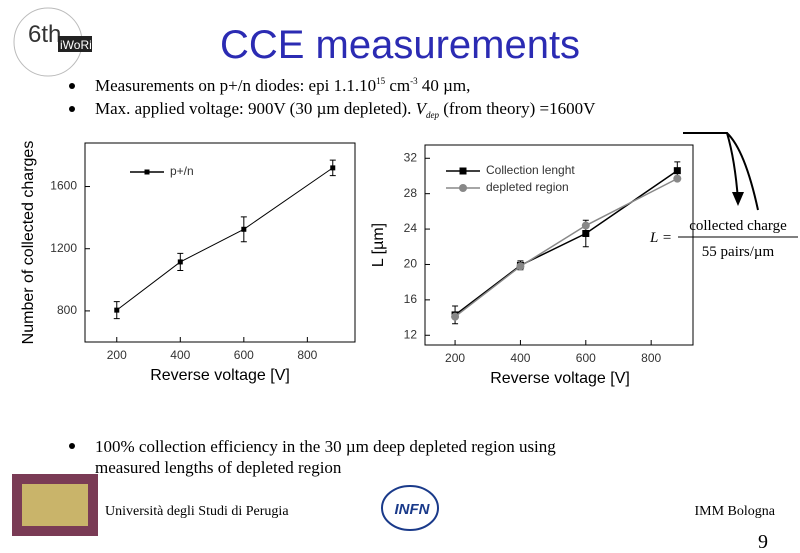 This screenshot has width=800, height=553. I want to click on infn-logo, so click(410, 508).